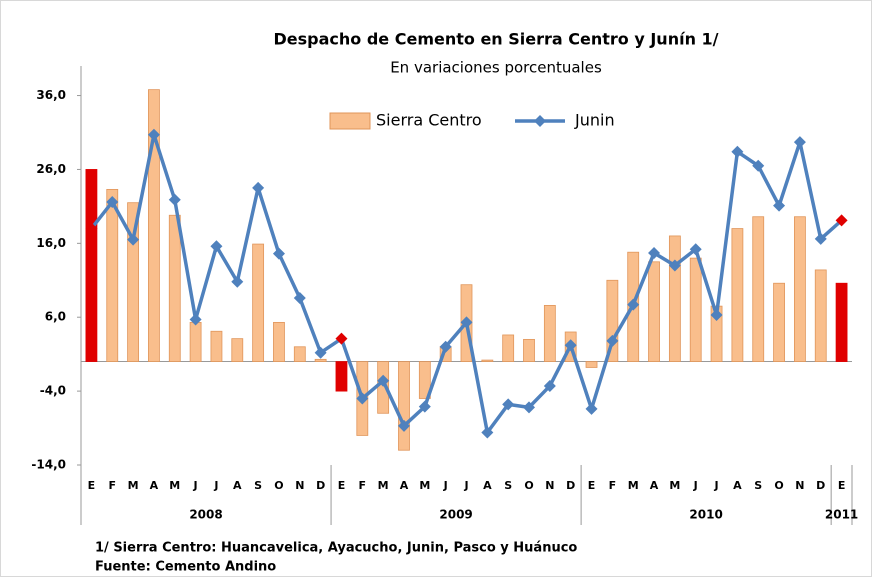 The image size is (873, 582). What do you see at coordinates (455, 515) in the screenshot?
I see `year-label: 2009` at bounding box center [455, 515].